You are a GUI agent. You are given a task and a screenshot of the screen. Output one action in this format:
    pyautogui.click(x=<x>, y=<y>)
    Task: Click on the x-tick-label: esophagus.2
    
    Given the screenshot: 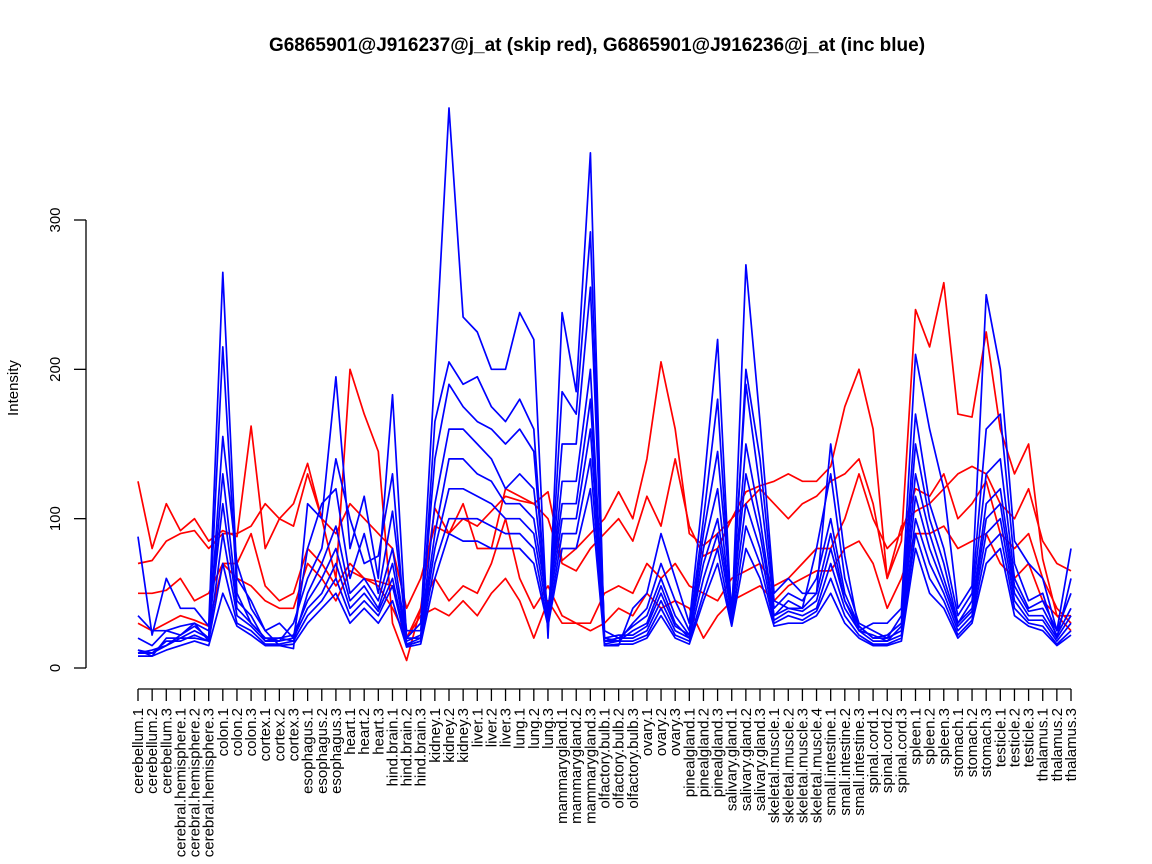 What is the action you would take?
    pyautogui.click(x=322, y=751)
    